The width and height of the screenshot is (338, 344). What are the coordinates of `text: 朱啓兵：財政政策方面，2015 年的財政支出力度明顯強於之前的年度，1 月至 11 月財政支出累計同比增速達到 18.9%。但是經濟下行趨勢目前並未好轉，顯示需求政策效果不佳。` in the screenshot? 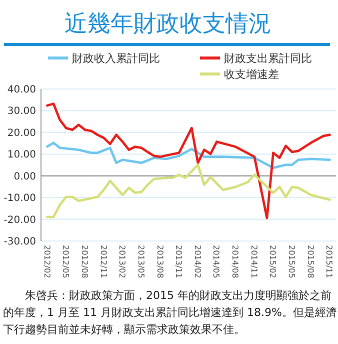 It's located at (170, 313).